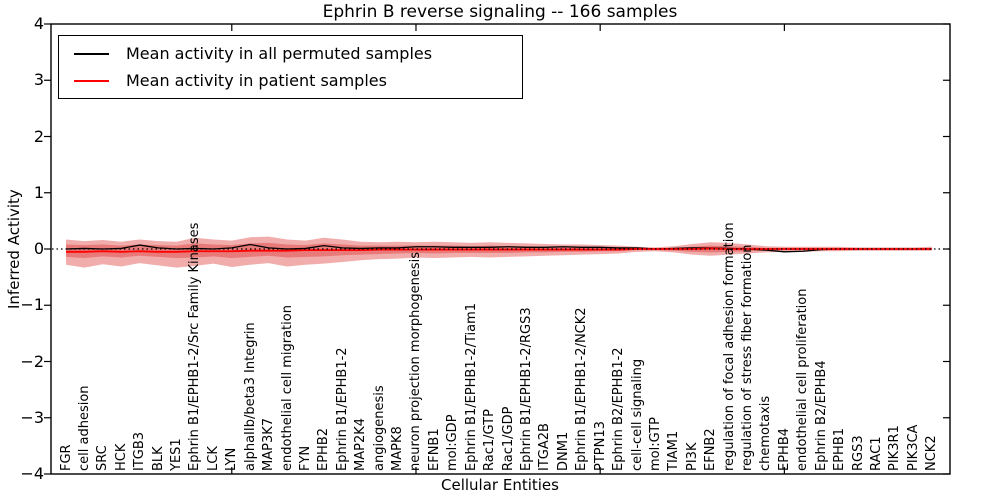 The width and height of the screenshot is (1000, 500). I want to click on x-tick-label: Ephrin B1/EPHB1-2, so click(342, 409).